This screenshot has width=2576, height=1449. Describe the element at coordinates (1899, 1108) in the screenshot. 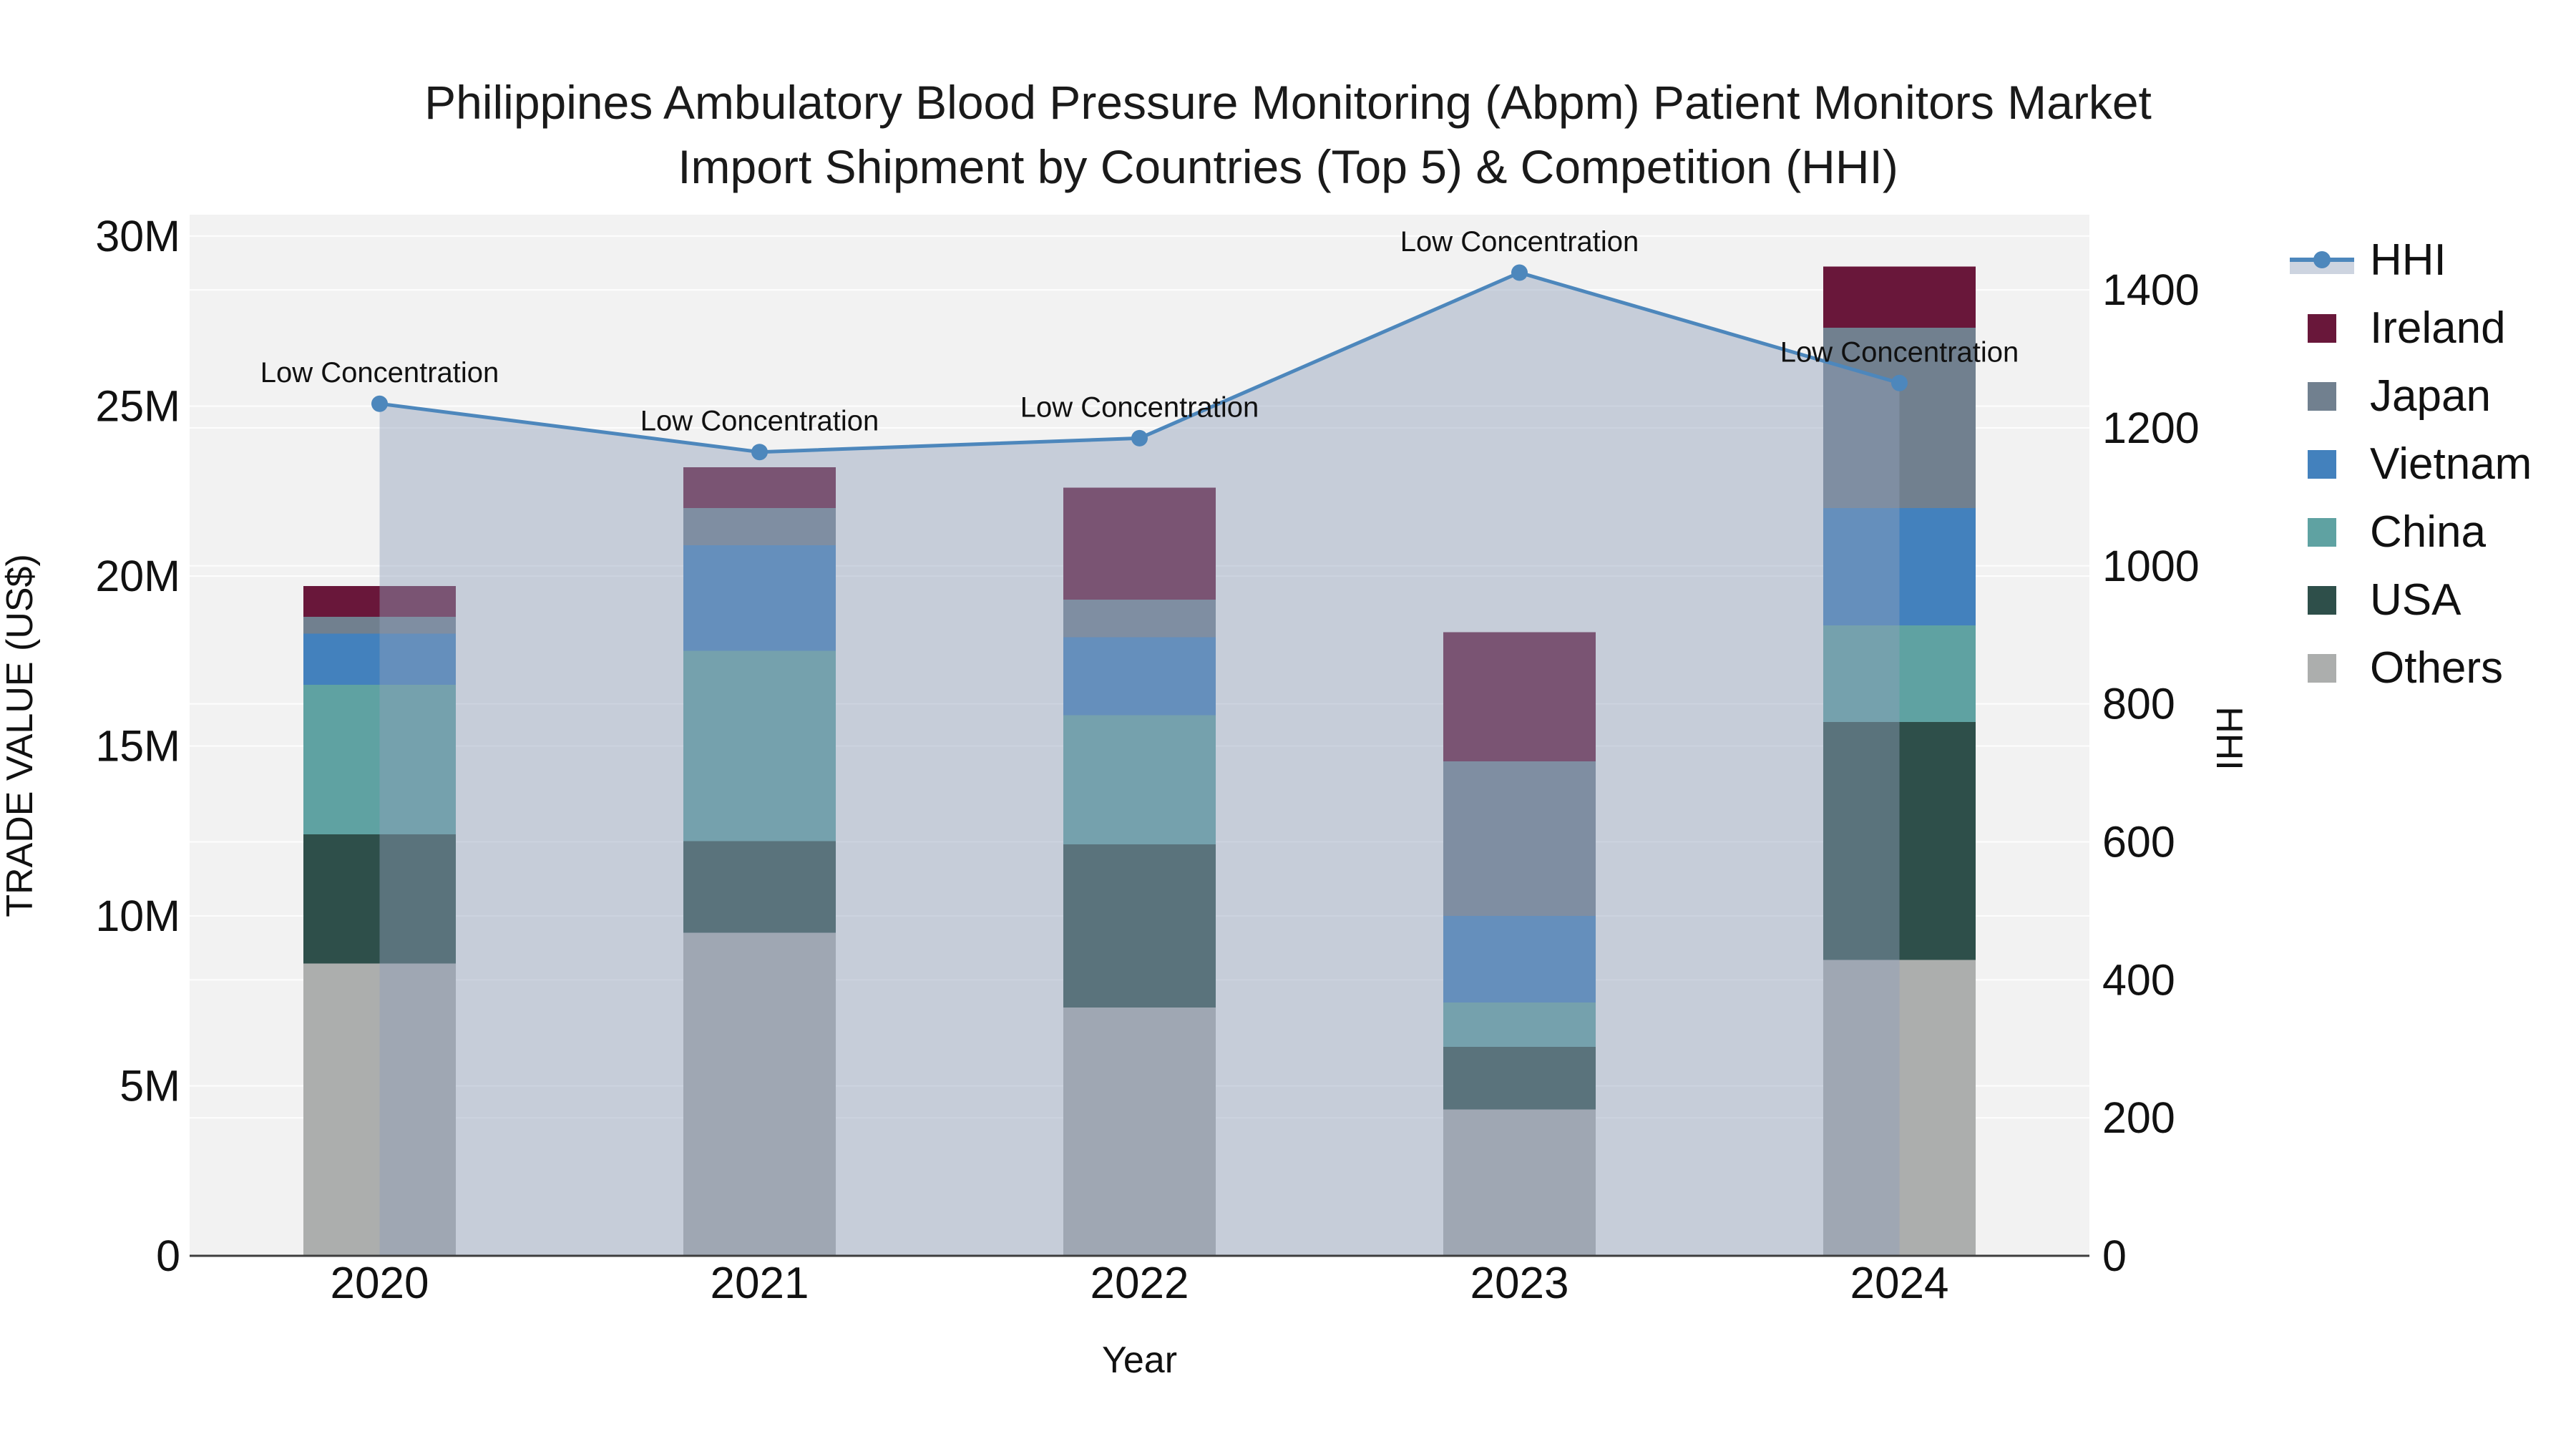

I see `bar-segment-others-2024` at that location.